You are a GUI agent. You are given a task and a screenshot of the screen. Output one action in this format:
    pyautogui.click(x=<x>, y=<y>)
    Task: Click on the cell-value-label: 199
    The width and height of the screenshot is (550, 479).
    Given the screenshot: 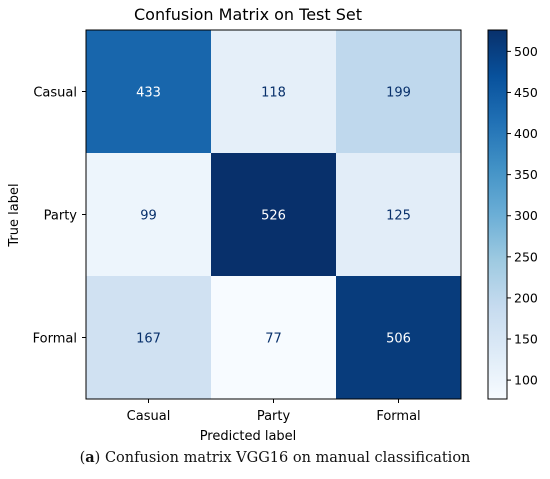 What is the action you would take?
    pyautogui.click(x=398, y=93)
    